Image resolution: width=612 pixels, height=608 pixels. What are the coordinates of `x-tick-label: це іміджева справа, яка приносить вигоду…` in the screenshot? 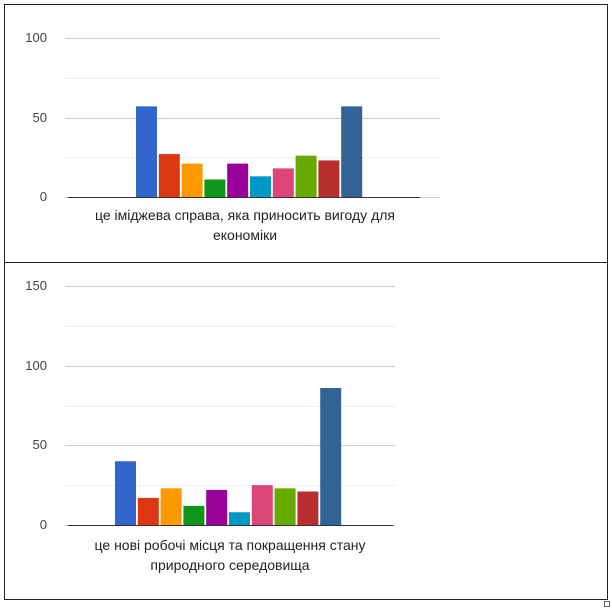 It's located at (245, 225).